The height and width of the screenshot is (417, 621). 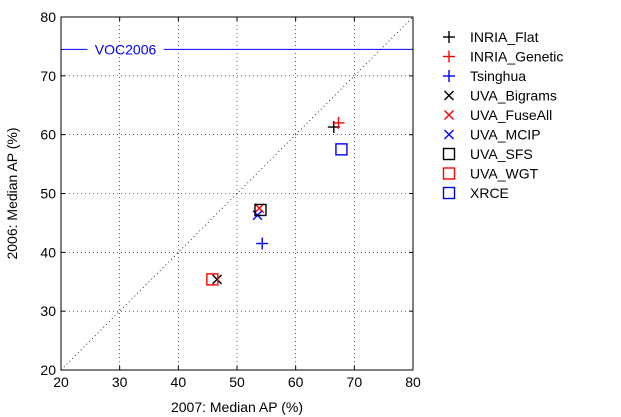 I want to click on x-tick-label: 80, so click(x=413, y=382).